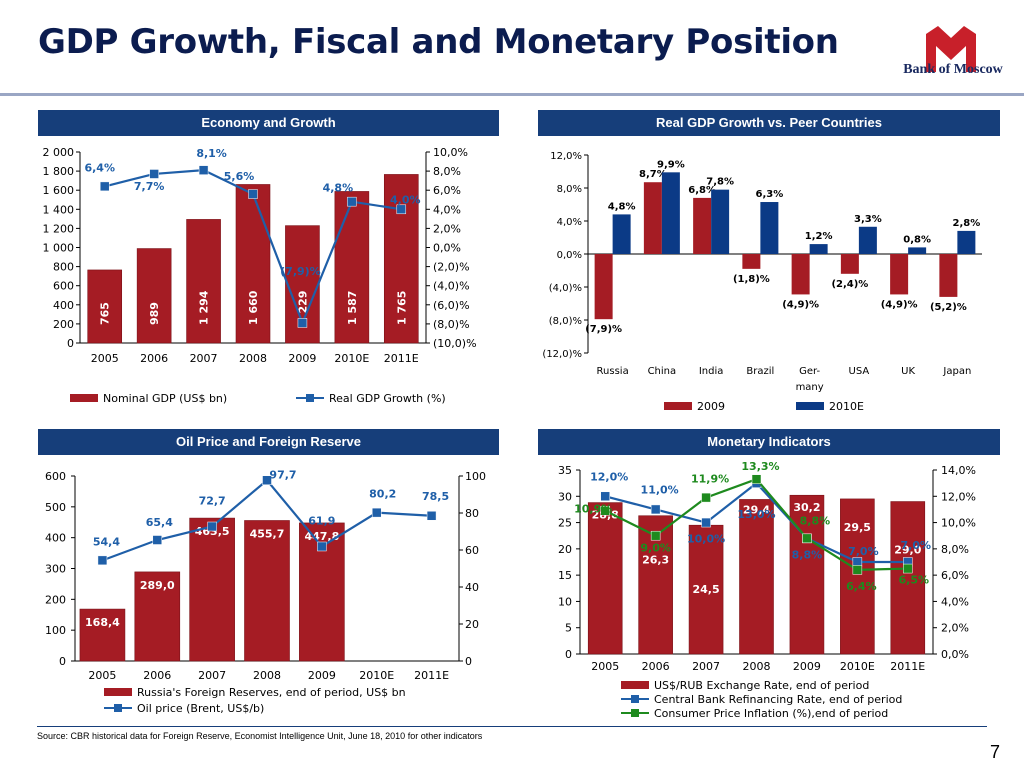  Describe the element at coordinates (770, 194) in the screenshot. I see `peers-bar-label-2010E: 6,3%` at that location.